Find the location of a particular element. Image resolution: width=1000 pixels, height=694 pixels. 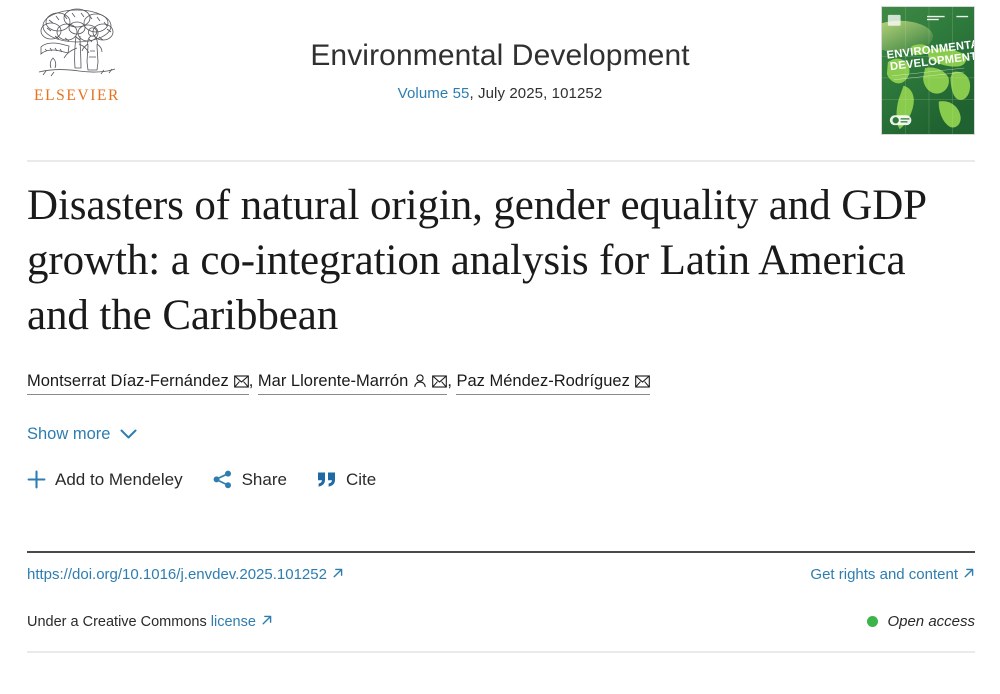

license-link: license is located at coordinates (242, 622).